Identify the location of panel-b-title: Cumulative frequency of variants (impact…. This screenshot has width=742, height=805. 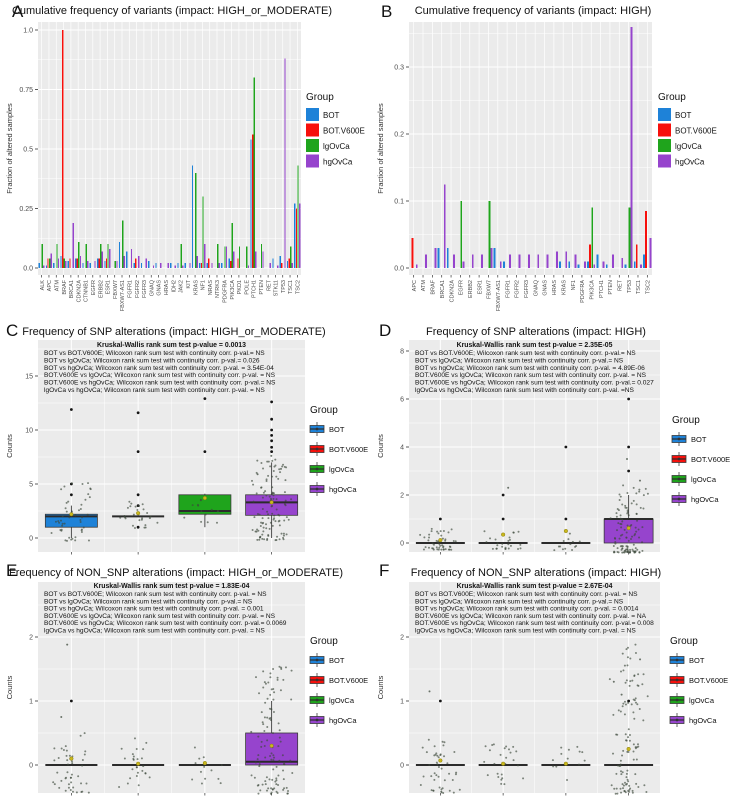
(533, 11).